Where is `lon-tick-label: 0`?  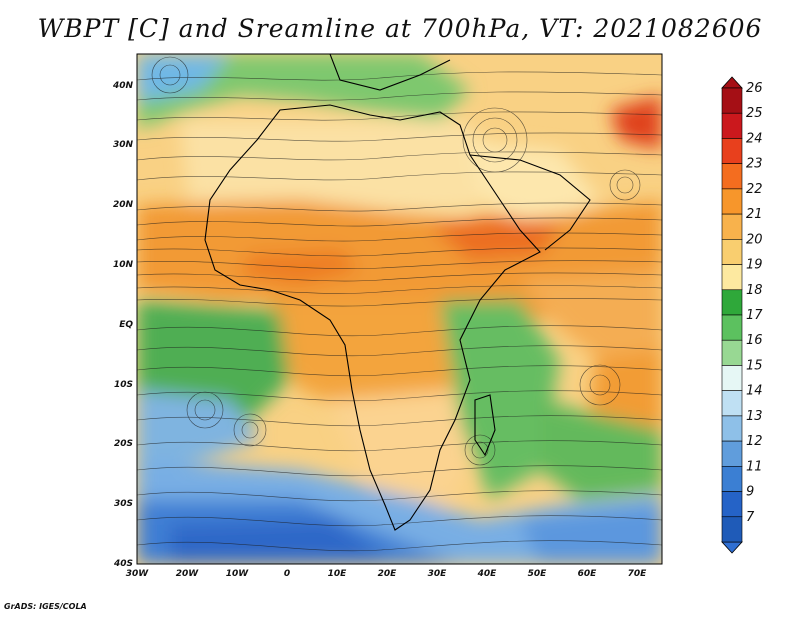 lon-tick-label: 0 is located at coordinates (287, 574).